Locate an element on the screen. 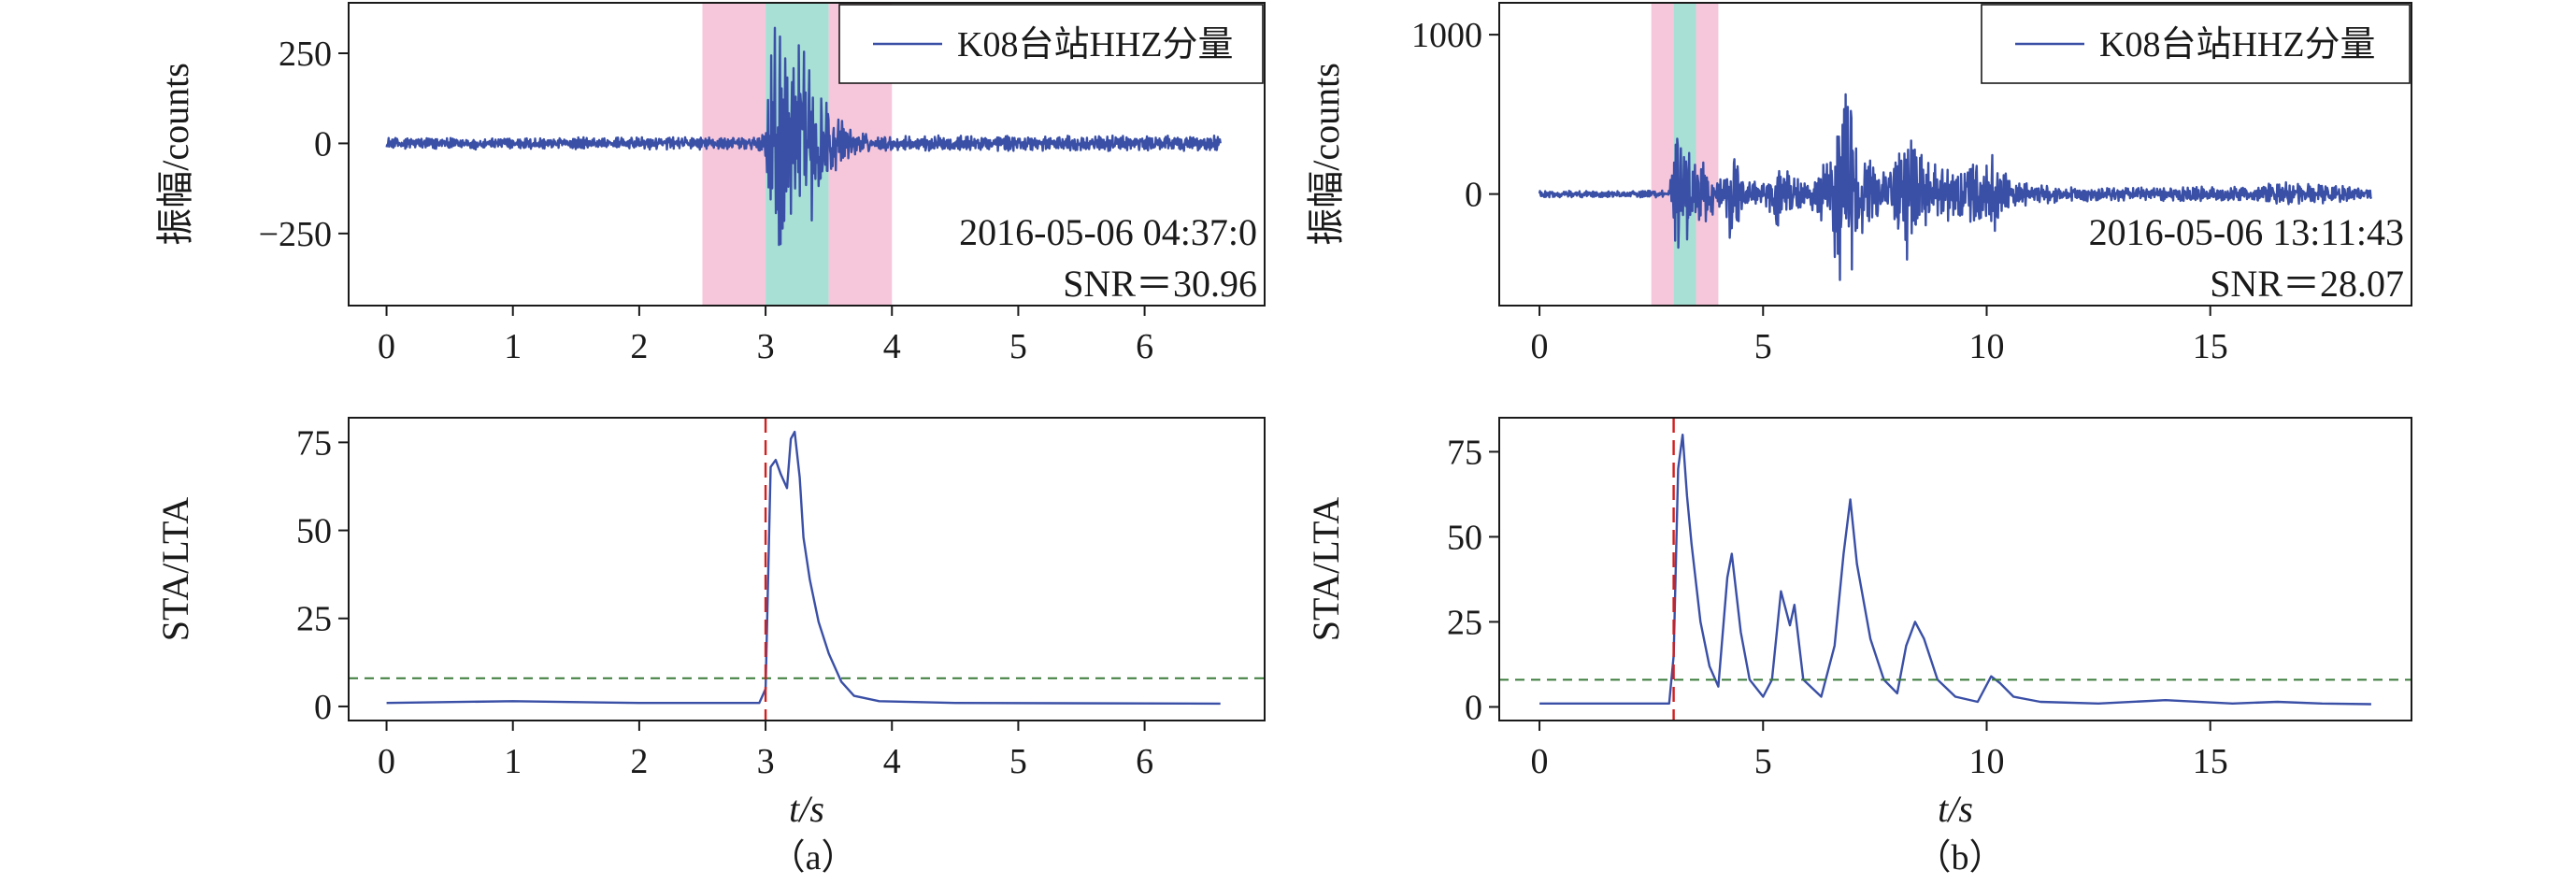  caption-b: （b） is located at coordinates (1959, 858).